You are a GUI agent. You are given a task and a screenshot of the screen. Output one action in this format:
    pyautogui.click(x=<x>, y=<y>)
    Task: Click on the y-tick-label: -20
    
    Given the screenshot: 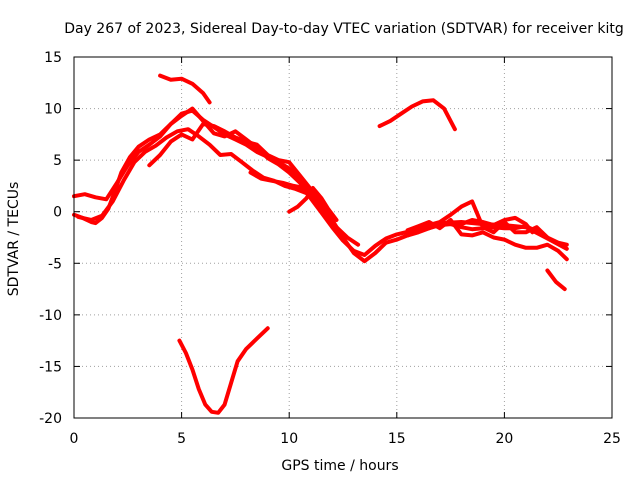 What is the action you would take?
    pyautogui.click(x=50, y=419)
    